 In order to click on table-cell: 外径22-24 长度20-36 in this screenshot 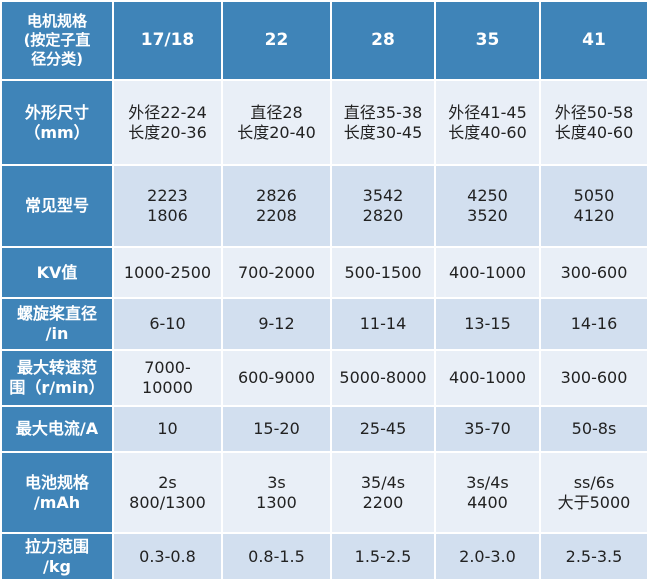, I will do `click(167, 122)`.